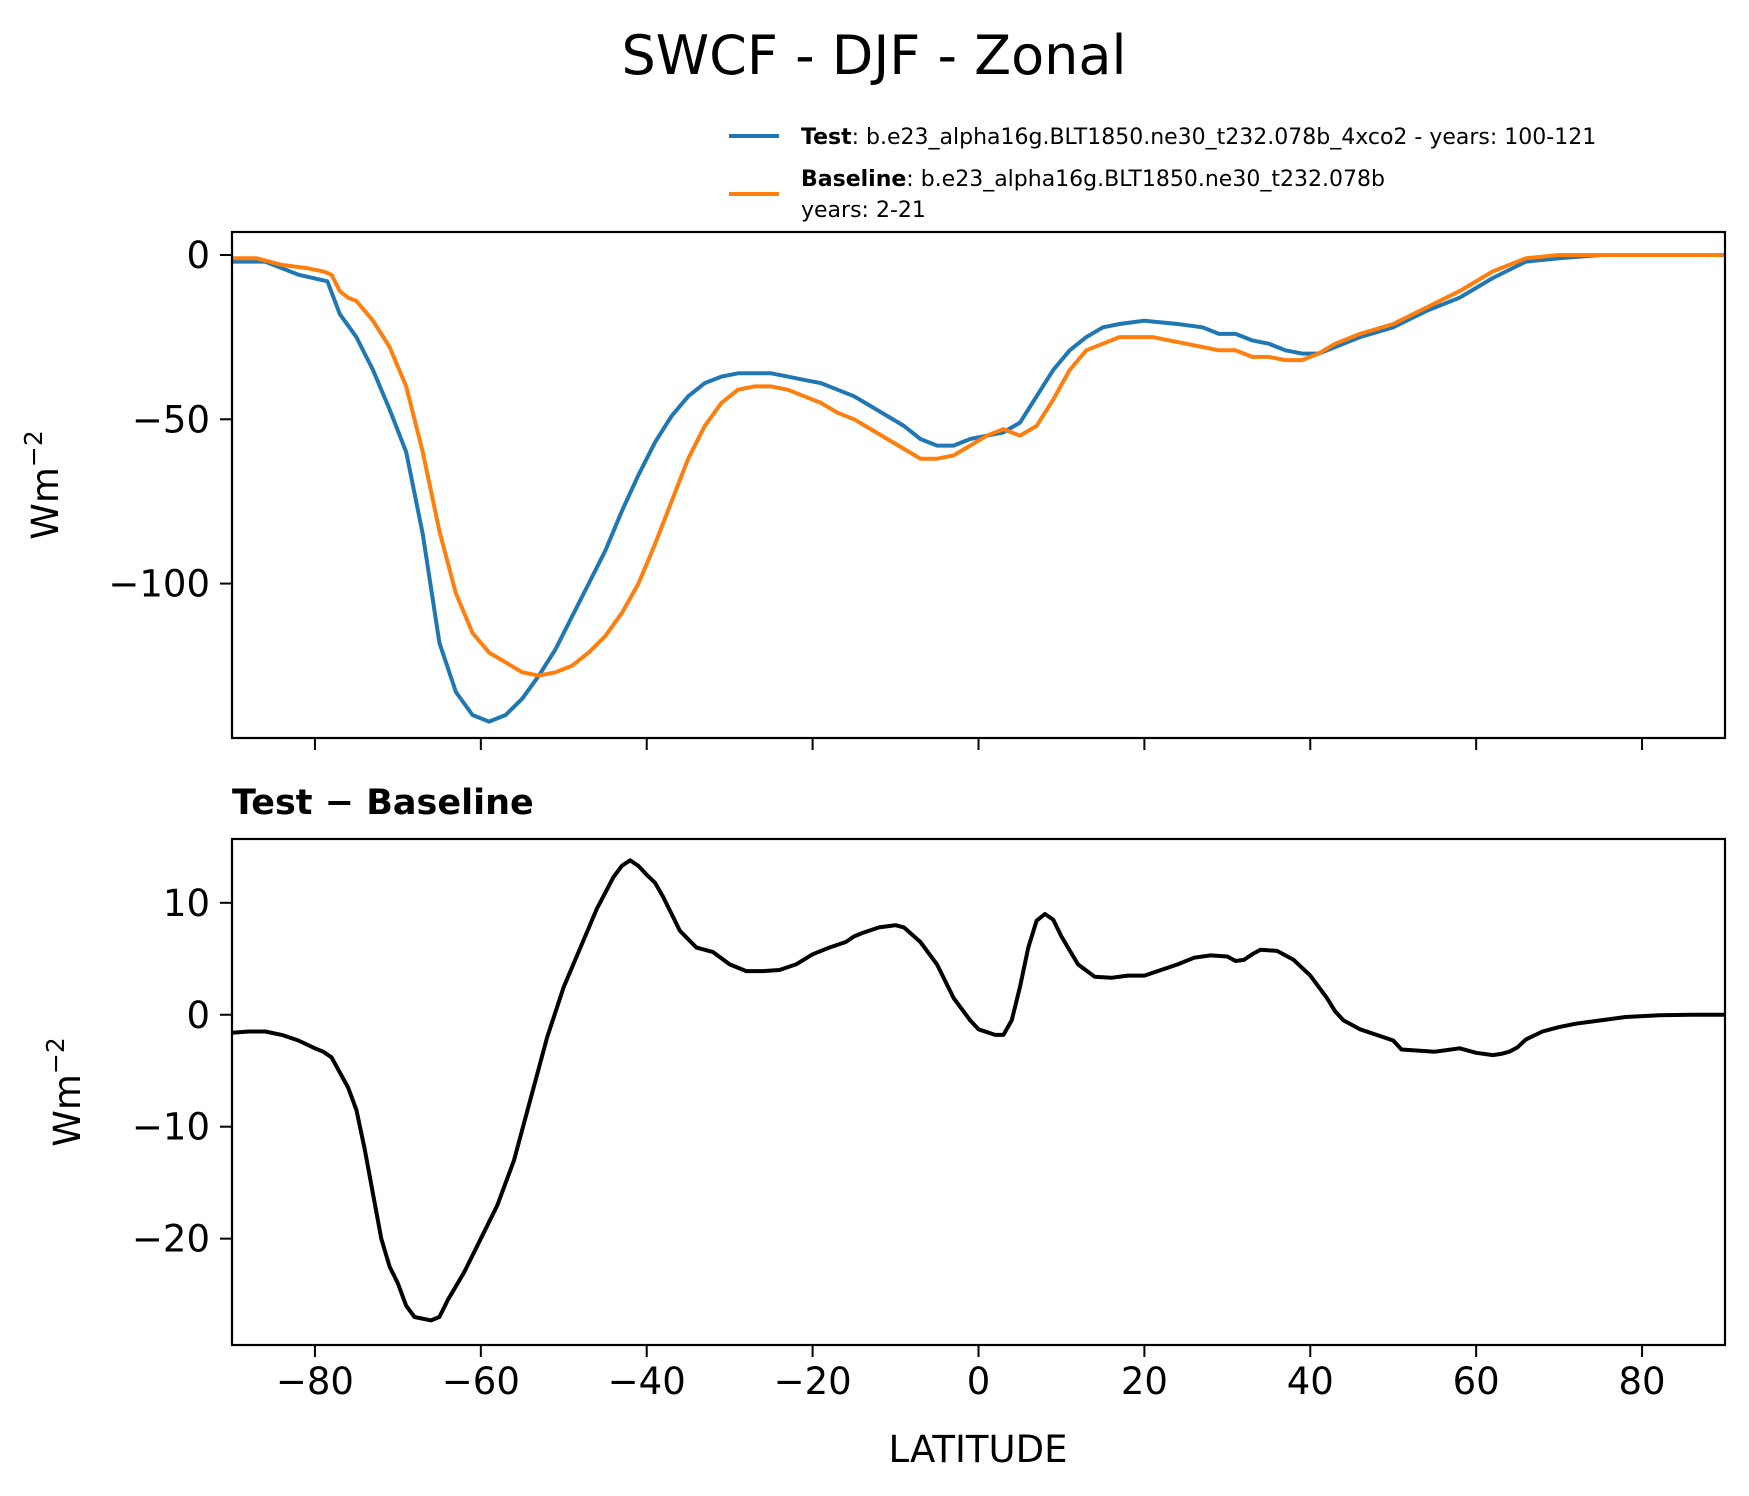 The height and width of the screenshot is (1496, 1749). What do you see at coordinates (45, 503) in the screenshot?
I see `top-ylabel-text: Wm` at bounding box center [45, 503].